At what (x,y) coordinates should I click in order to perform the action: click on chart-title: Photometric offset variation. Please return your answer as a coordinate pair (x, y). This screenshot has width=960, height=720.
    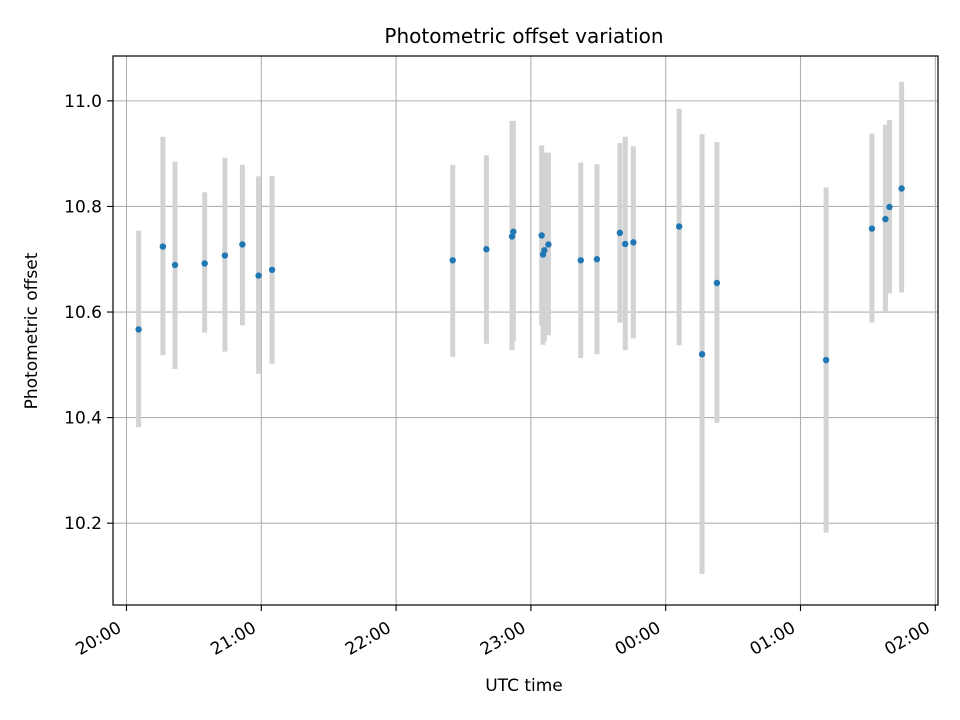
    Looking at the image, I should click on (523, 36).